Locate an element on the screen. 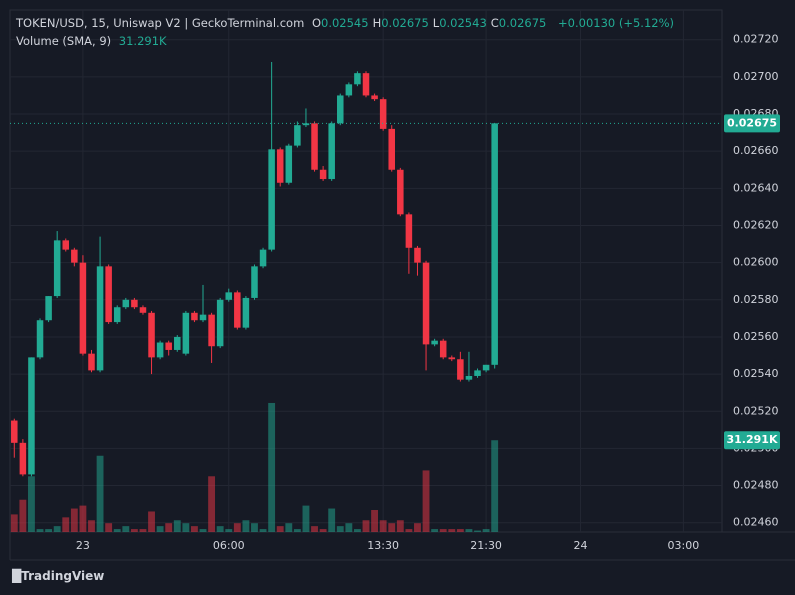 The width and height of the screenshot is (795, 595). y-tick-label: 0.02620 is located at coordinates (756, 224).